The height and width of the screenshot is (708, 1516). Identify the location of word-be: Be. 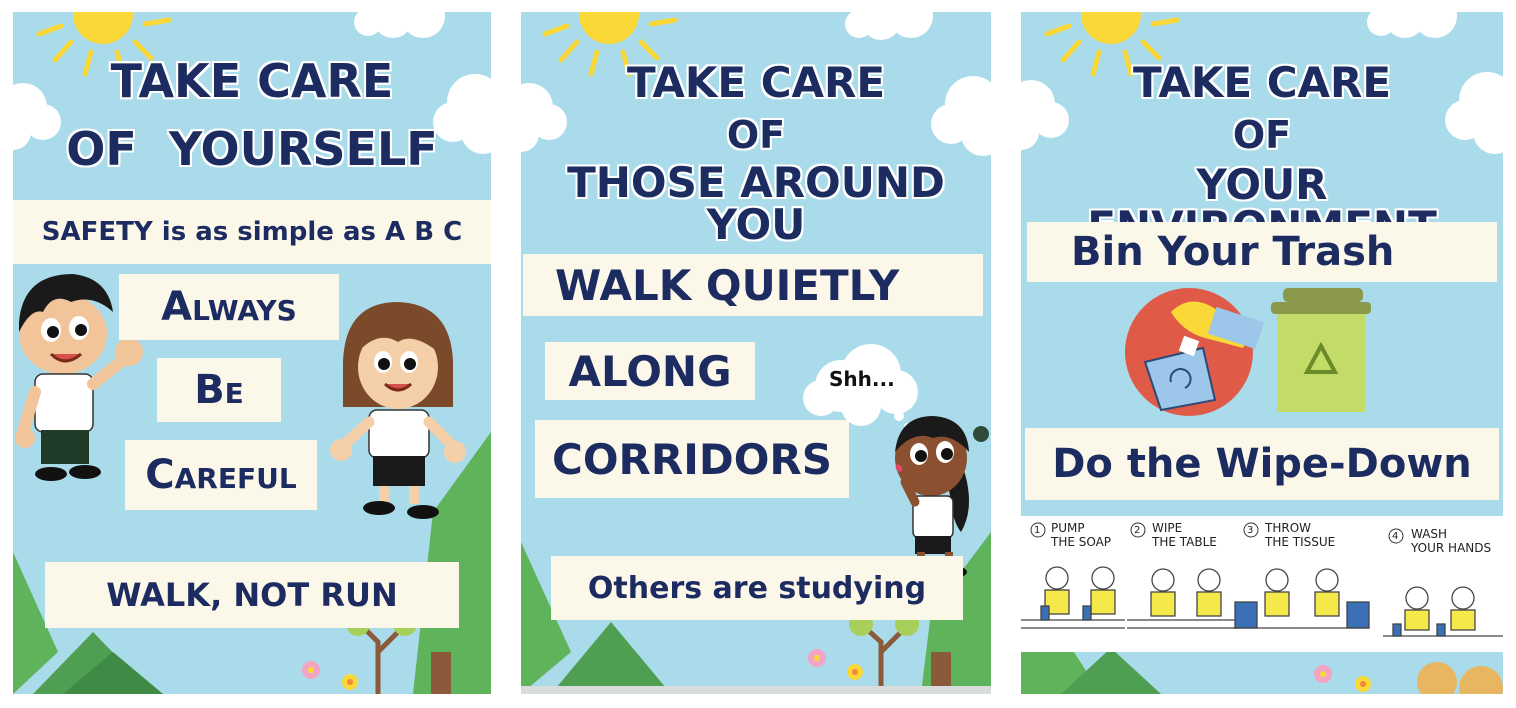
(219, 390).